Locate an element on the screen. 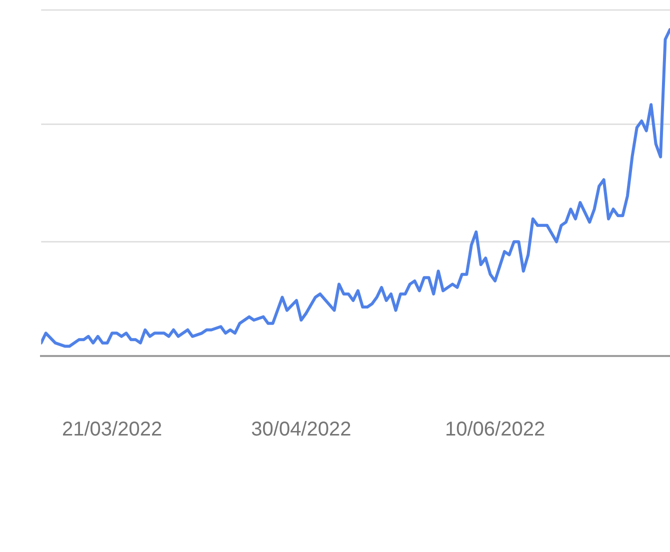 The width and height of the screenshot is (670, 552). x-tick-label: 10/06/2022 is located at coordinates (495, 429).